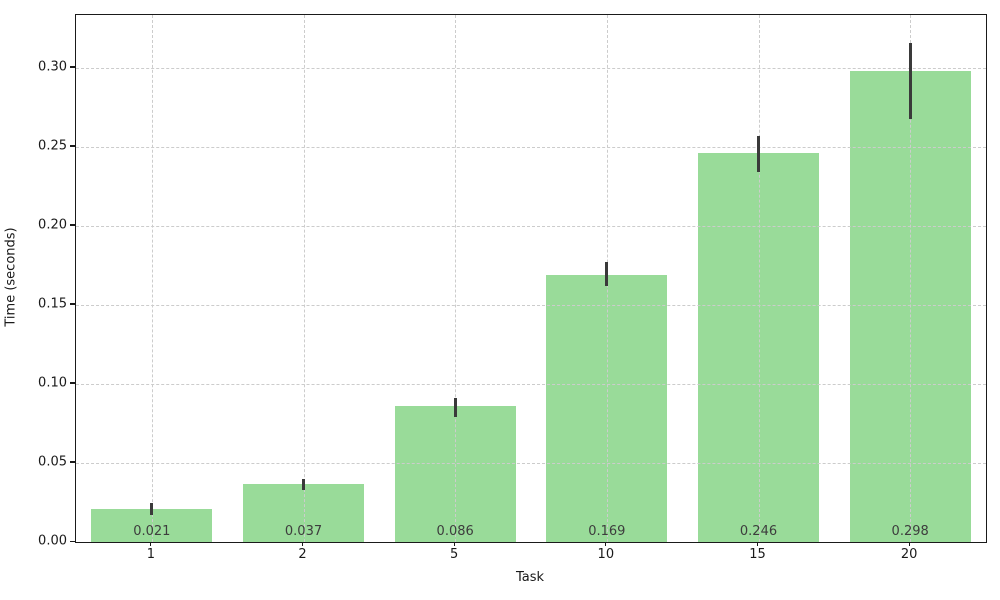  I want to click on bar-value-label: 0.298, so click(910, 531).